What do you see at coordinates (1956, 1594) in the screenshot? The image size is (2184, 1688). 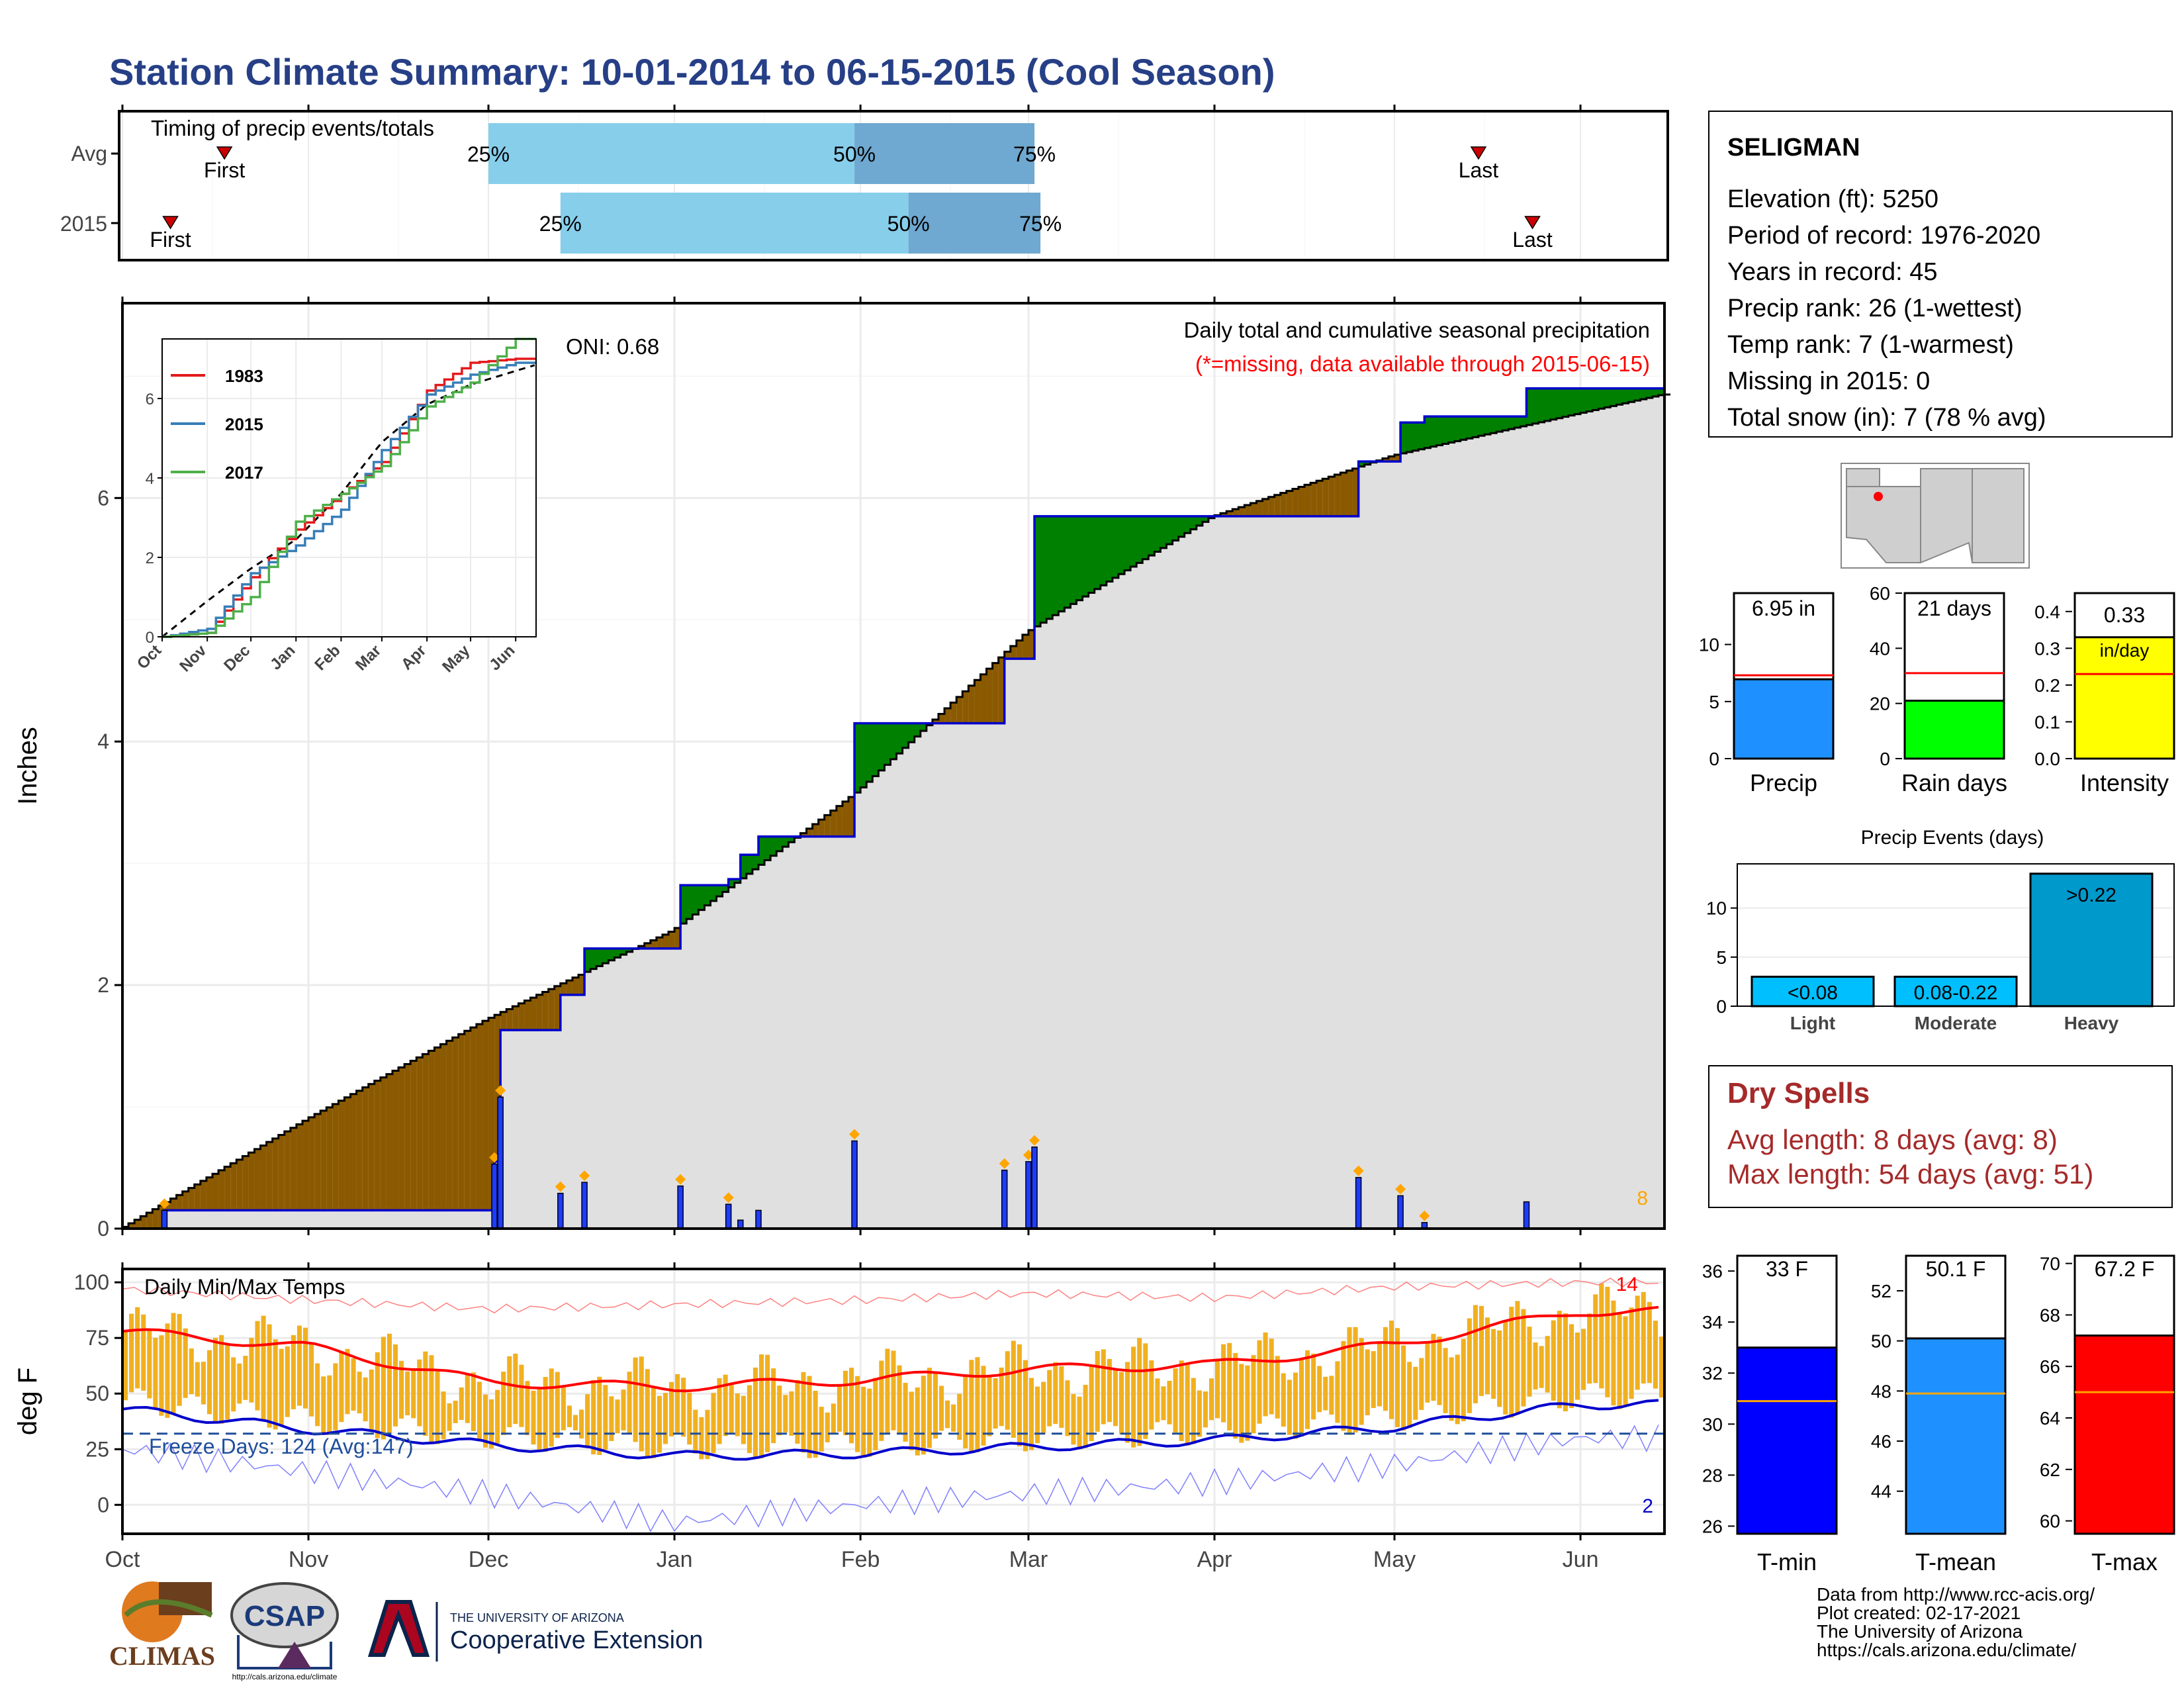 I see `credit-line: Data from http://www.rcc-acis.org/` at bounding box center [1956, 1594].